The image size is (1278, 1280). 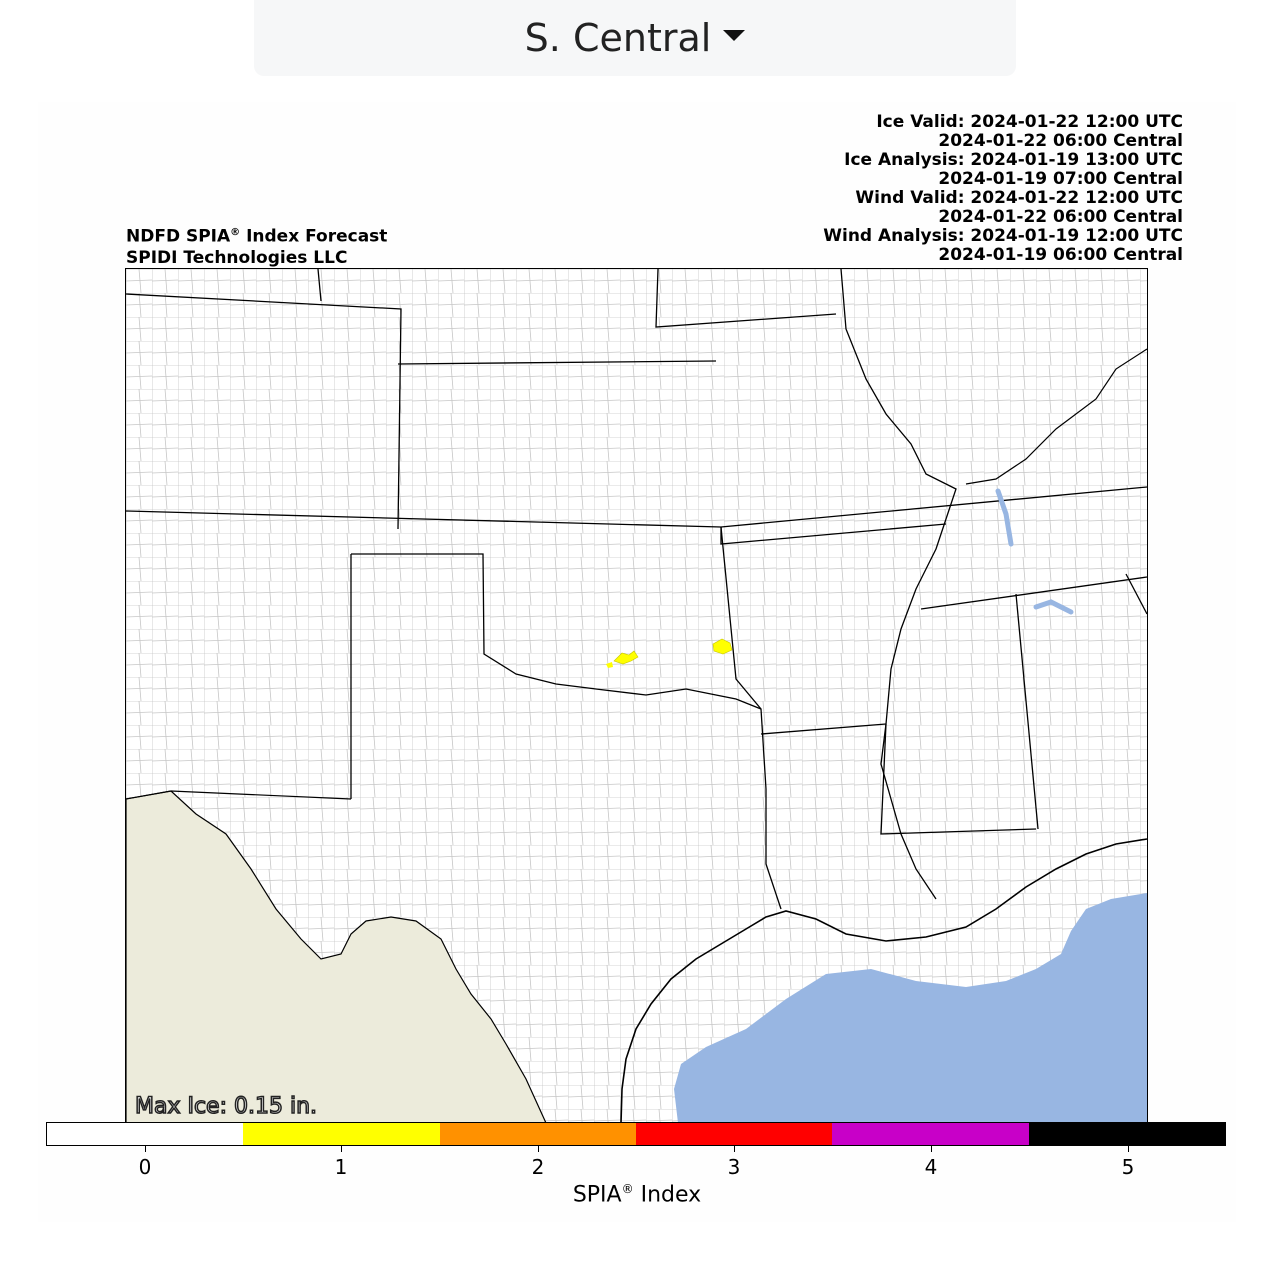 What do you see at coordinates (1060, 255) in the screenshot?
I see `timestamp-line: 2024-01-19 06:00 Central` at bounding box center [1060, 255].